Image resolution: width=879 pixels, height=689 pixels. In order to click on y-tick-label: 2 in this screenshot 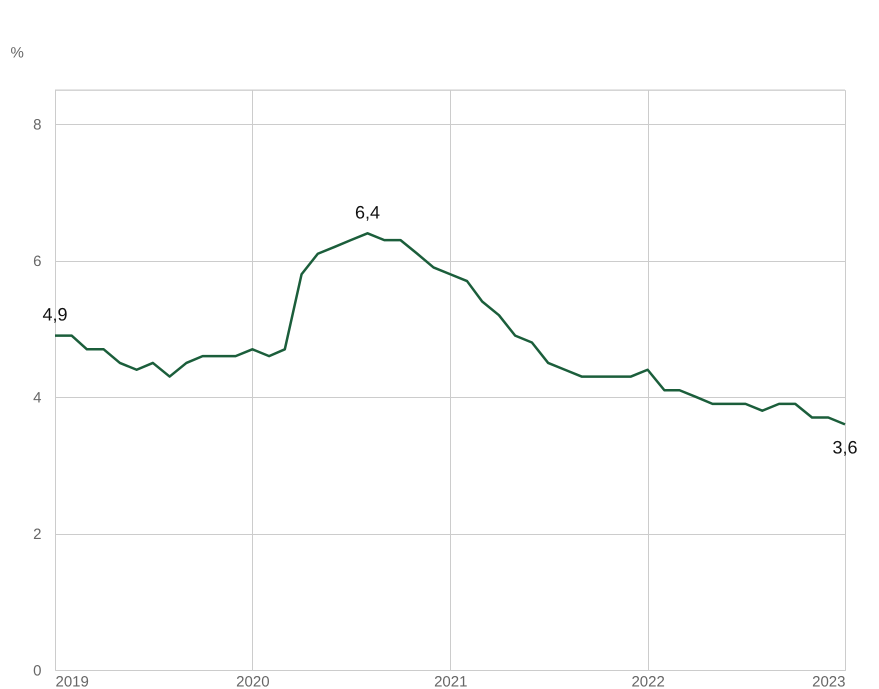, I will do `click(37, 535)`.